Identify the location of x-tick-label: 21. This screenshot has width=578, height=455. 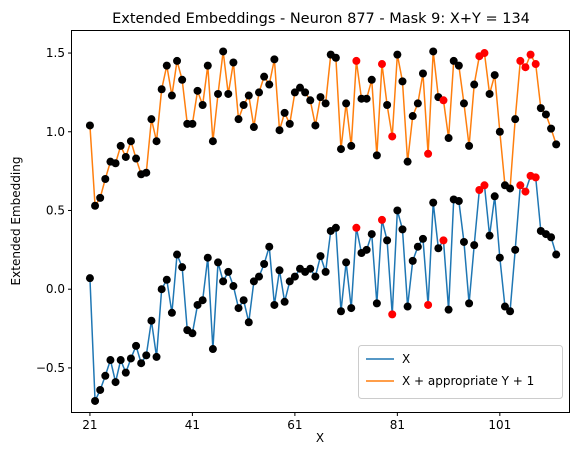
(89, 425).